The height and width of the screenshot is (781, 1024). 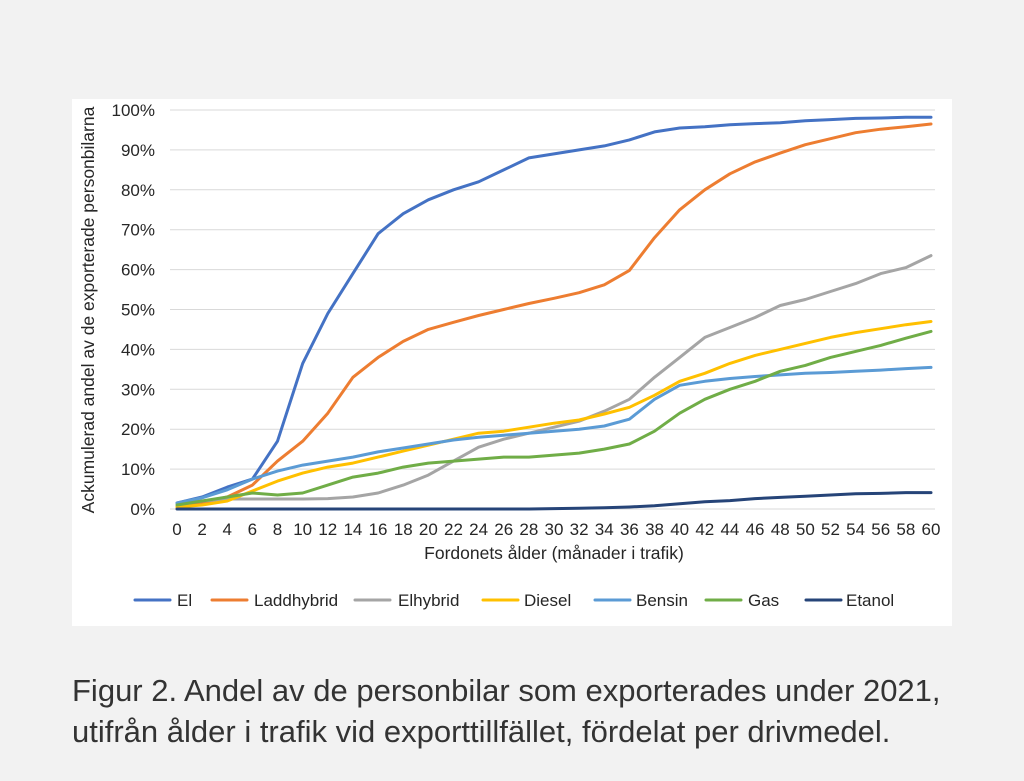 What do you see at coordinates (604, 529) in the screenshot?
I see `x-tick-label: 34` at bounding box center [604, 529].